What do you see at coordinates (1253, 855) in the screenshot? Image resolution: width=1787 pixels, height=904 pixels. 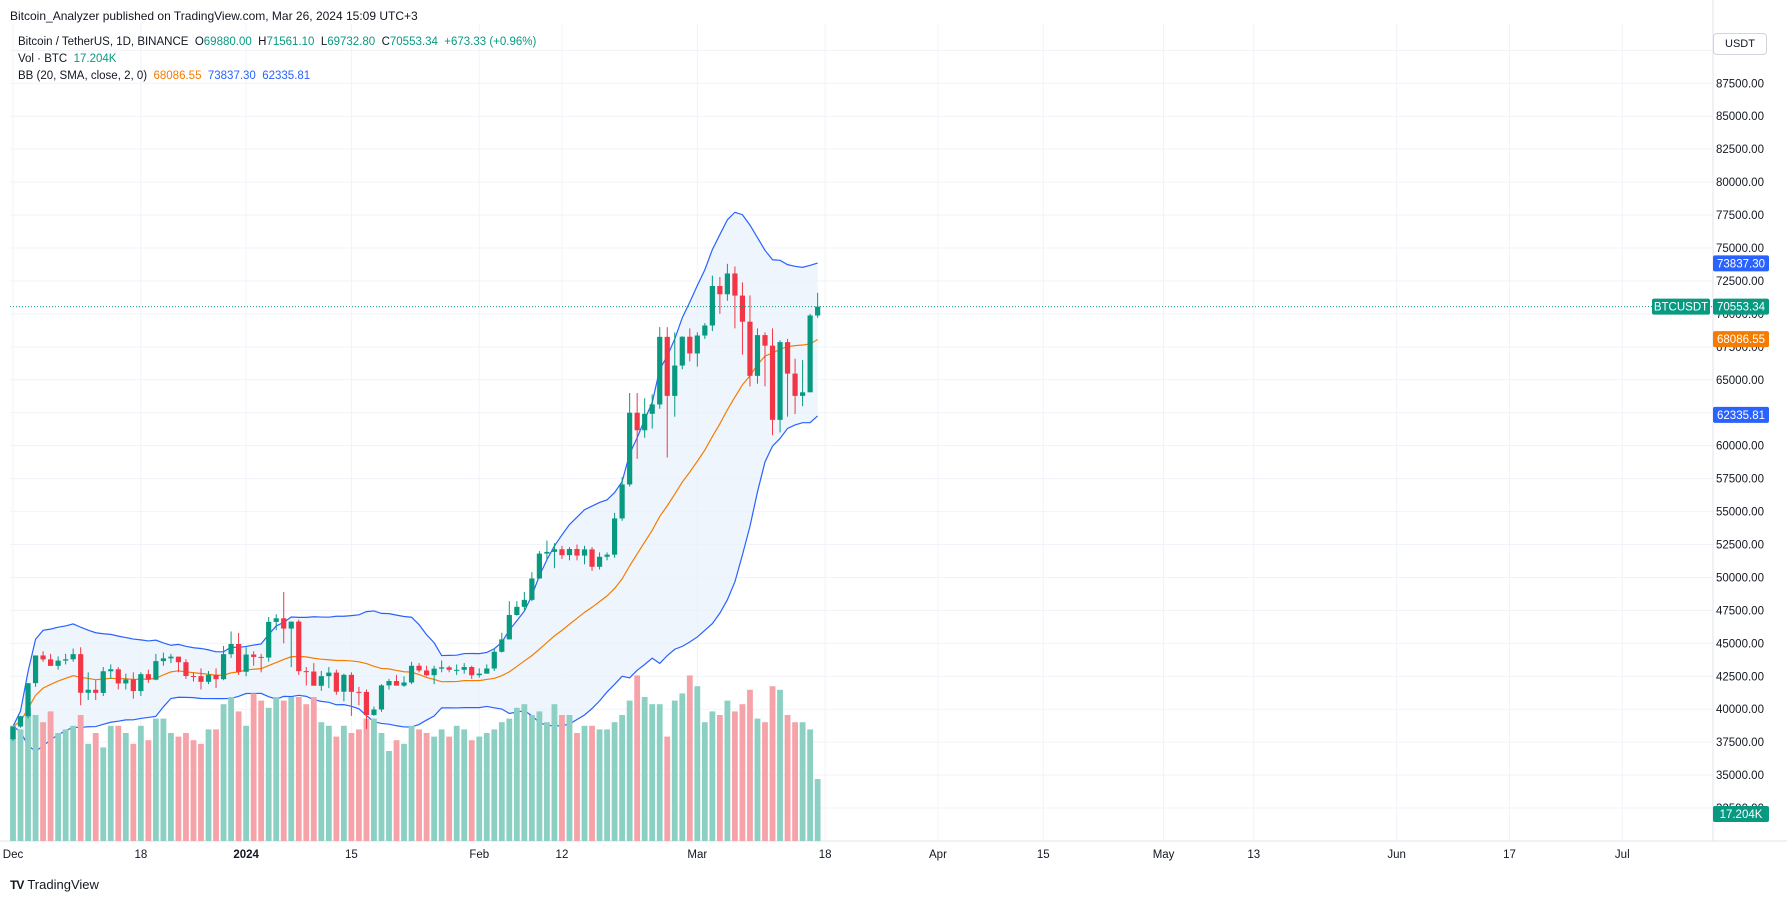 I see `x-tick-label: 13` at bounding box center [1253, 855].